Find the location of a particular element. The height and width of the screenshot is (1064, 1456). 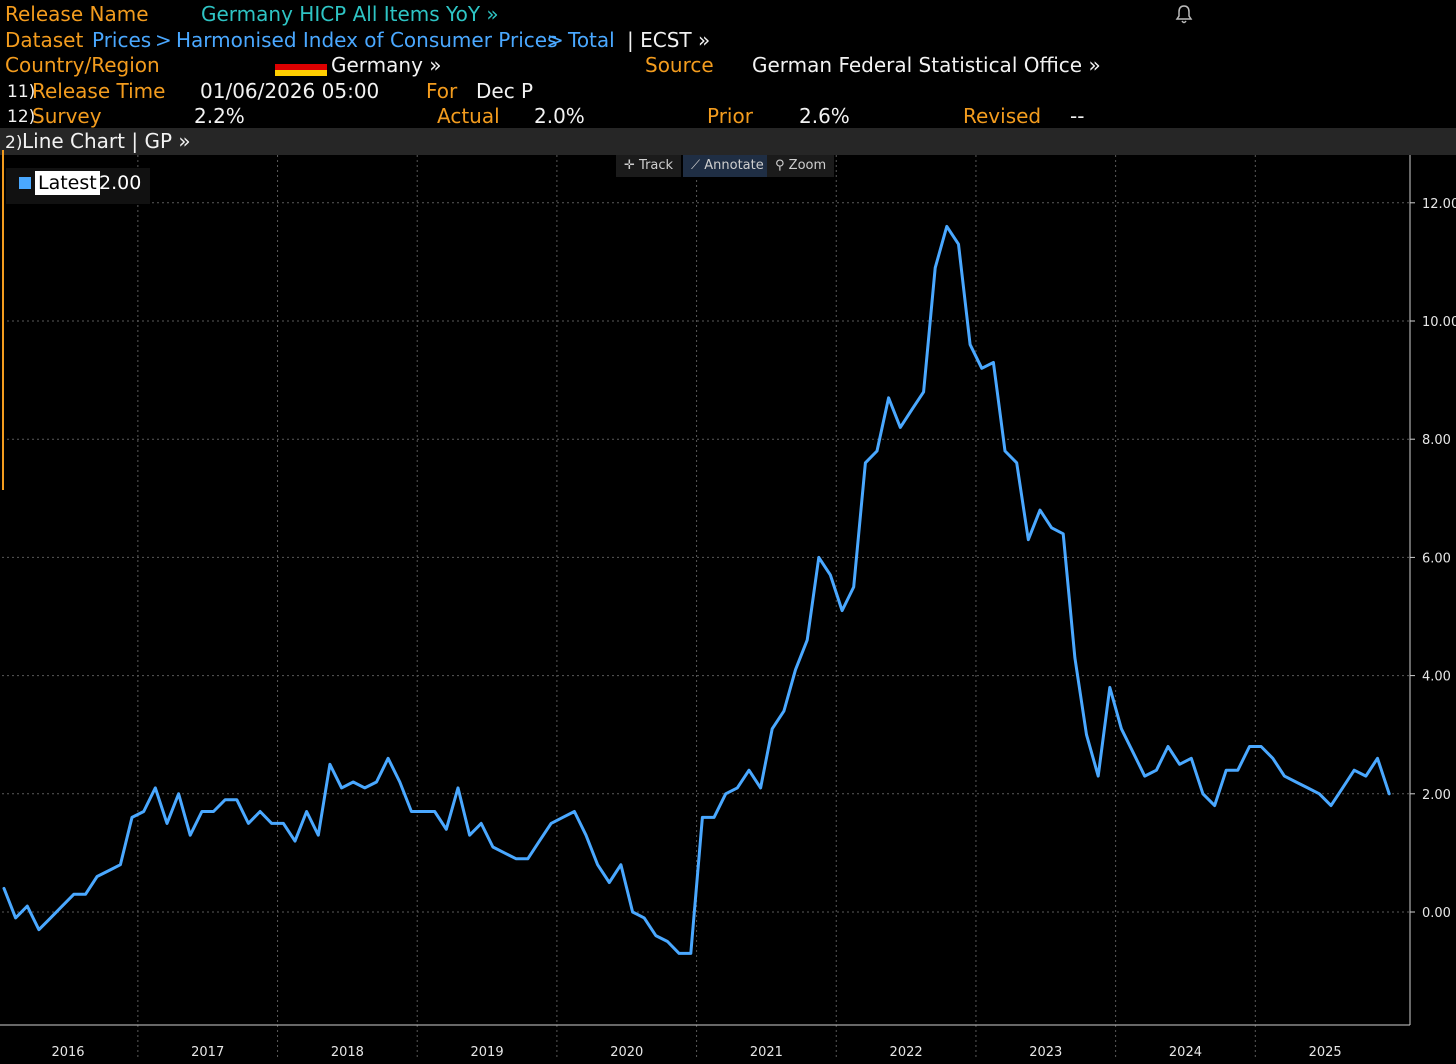

annotate-label: Annotate is located at coordinates (734, 165).